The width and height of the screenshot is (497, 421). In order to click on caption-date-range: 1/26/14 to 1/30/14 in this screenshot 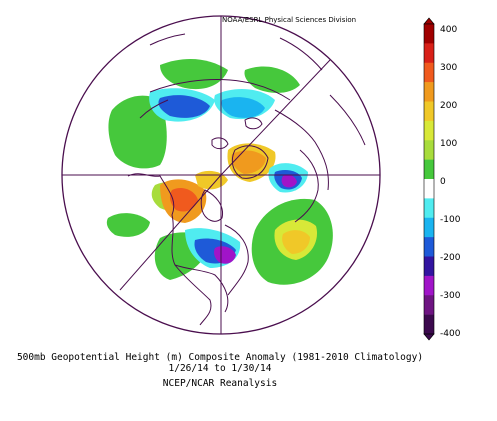, I will do `click(220, 368)`.